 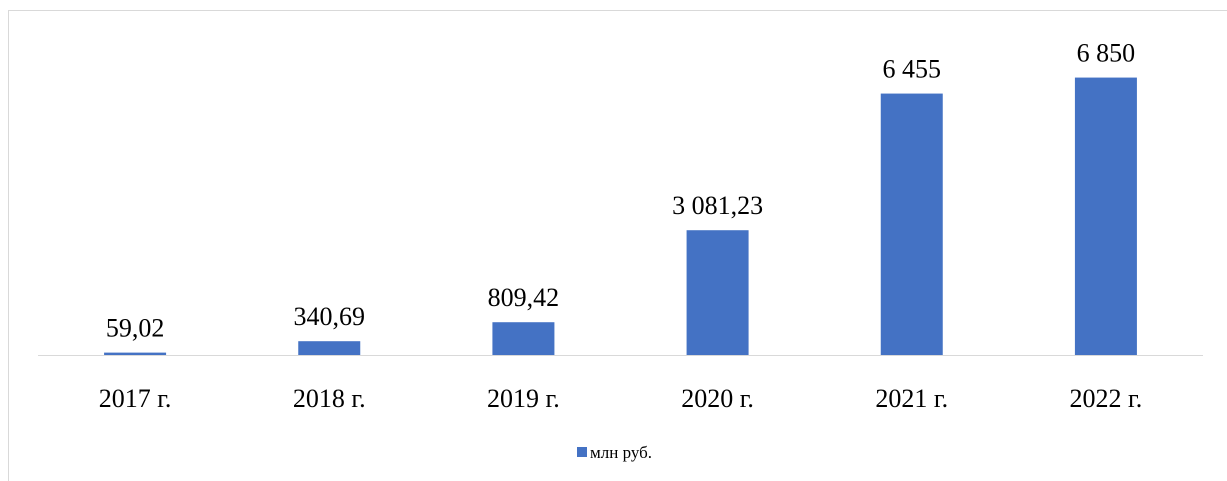 I want to click on data-label: 3 081,23, so click(x=717, y=205).